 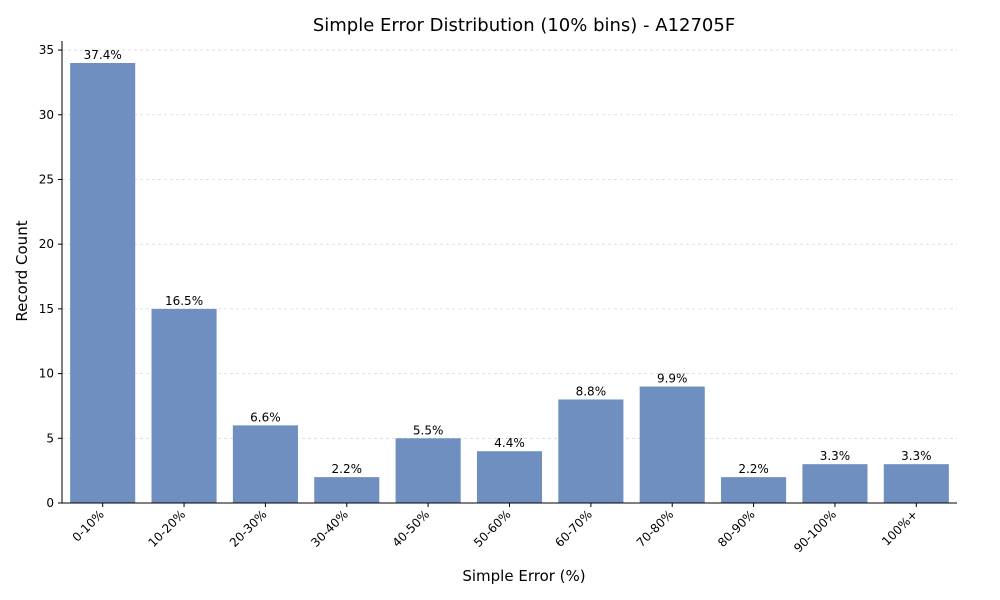 I want to click on bar-data-label: 6.6%, so click(x=265, y=417).